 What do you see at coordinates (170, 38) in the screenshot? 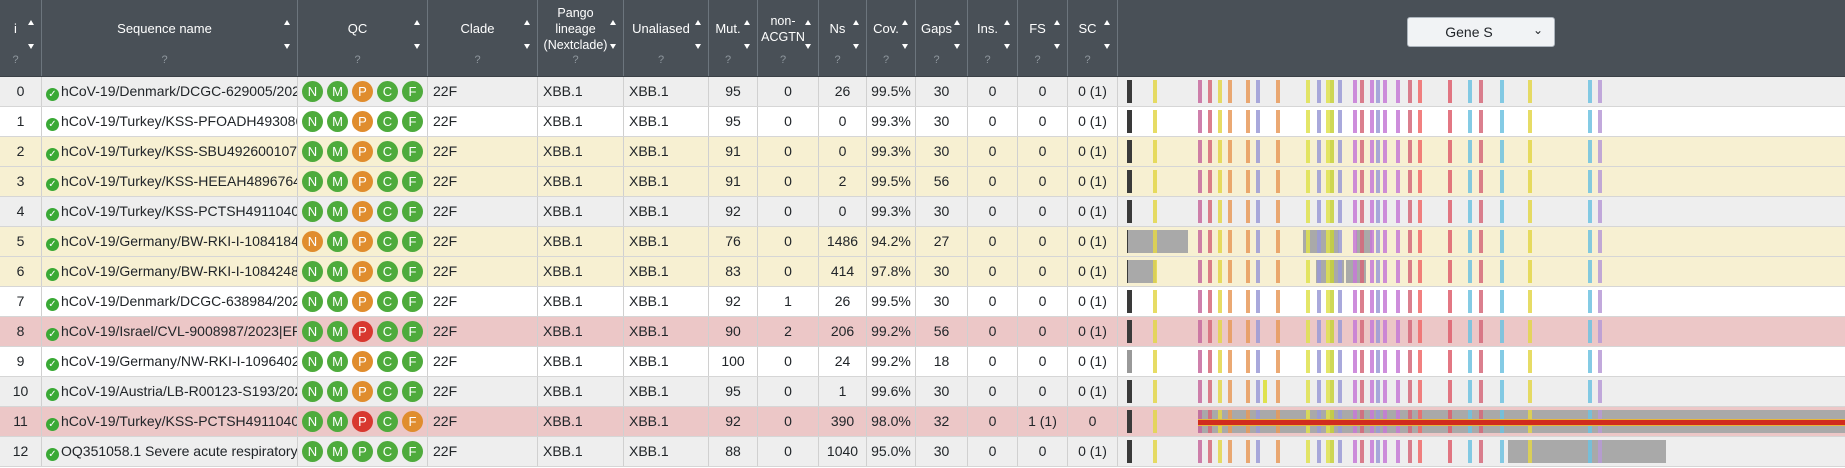
I see `header-name: Sequence name?` at bounding box center [170, 38].